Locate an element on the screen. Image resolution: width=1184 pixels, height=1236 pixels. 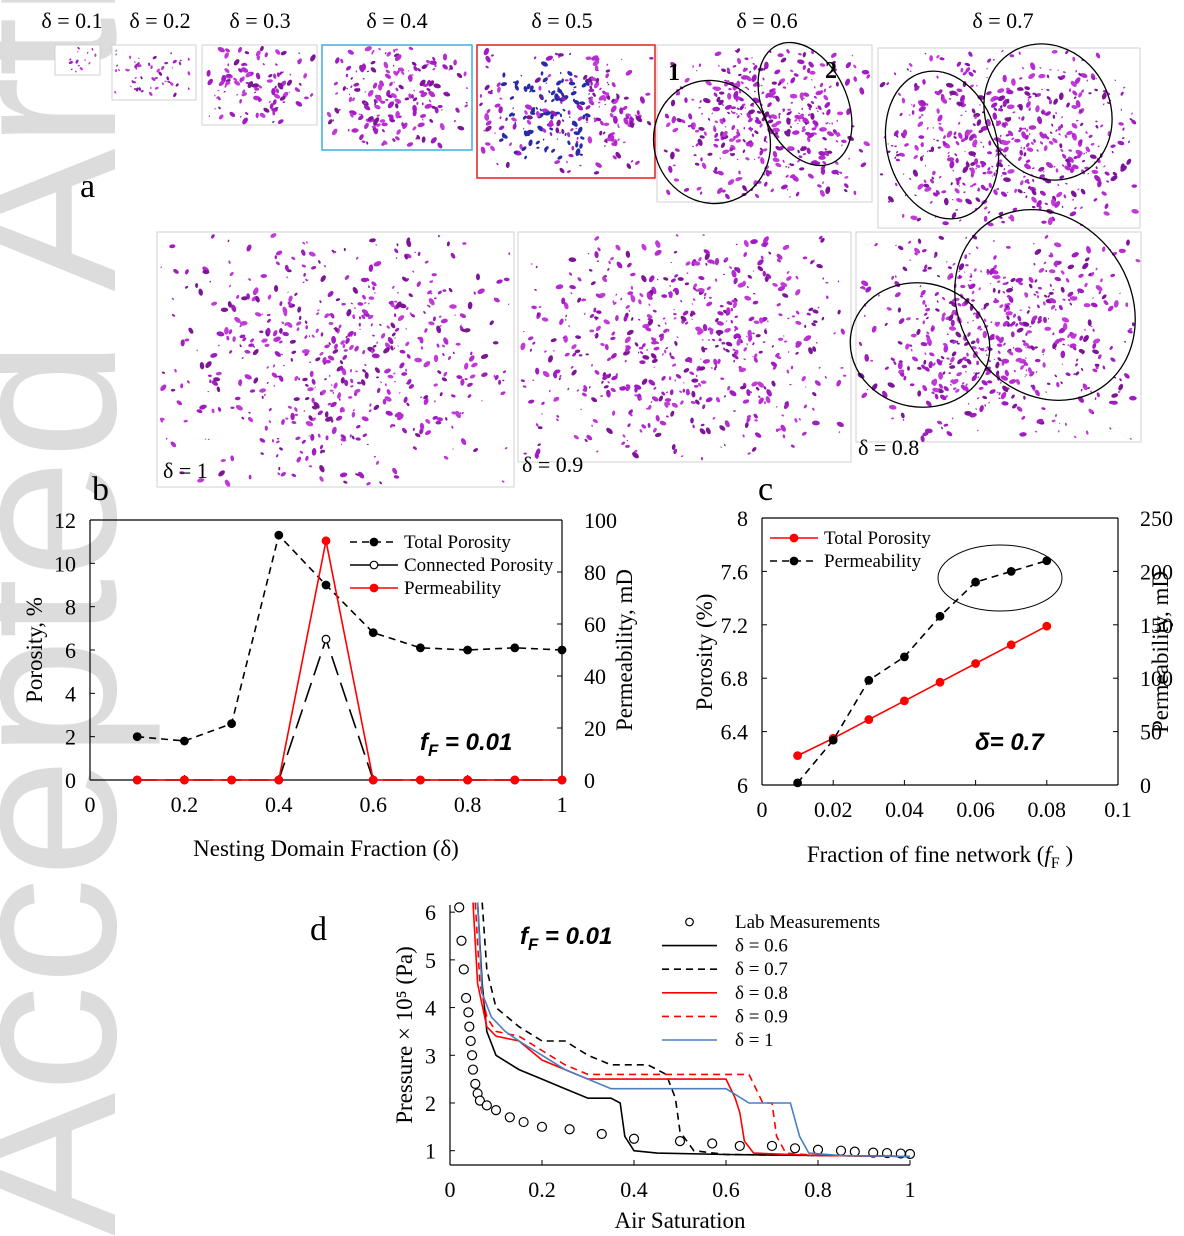
y-tick-label: 6.4 is located at coordinates (735, 732).